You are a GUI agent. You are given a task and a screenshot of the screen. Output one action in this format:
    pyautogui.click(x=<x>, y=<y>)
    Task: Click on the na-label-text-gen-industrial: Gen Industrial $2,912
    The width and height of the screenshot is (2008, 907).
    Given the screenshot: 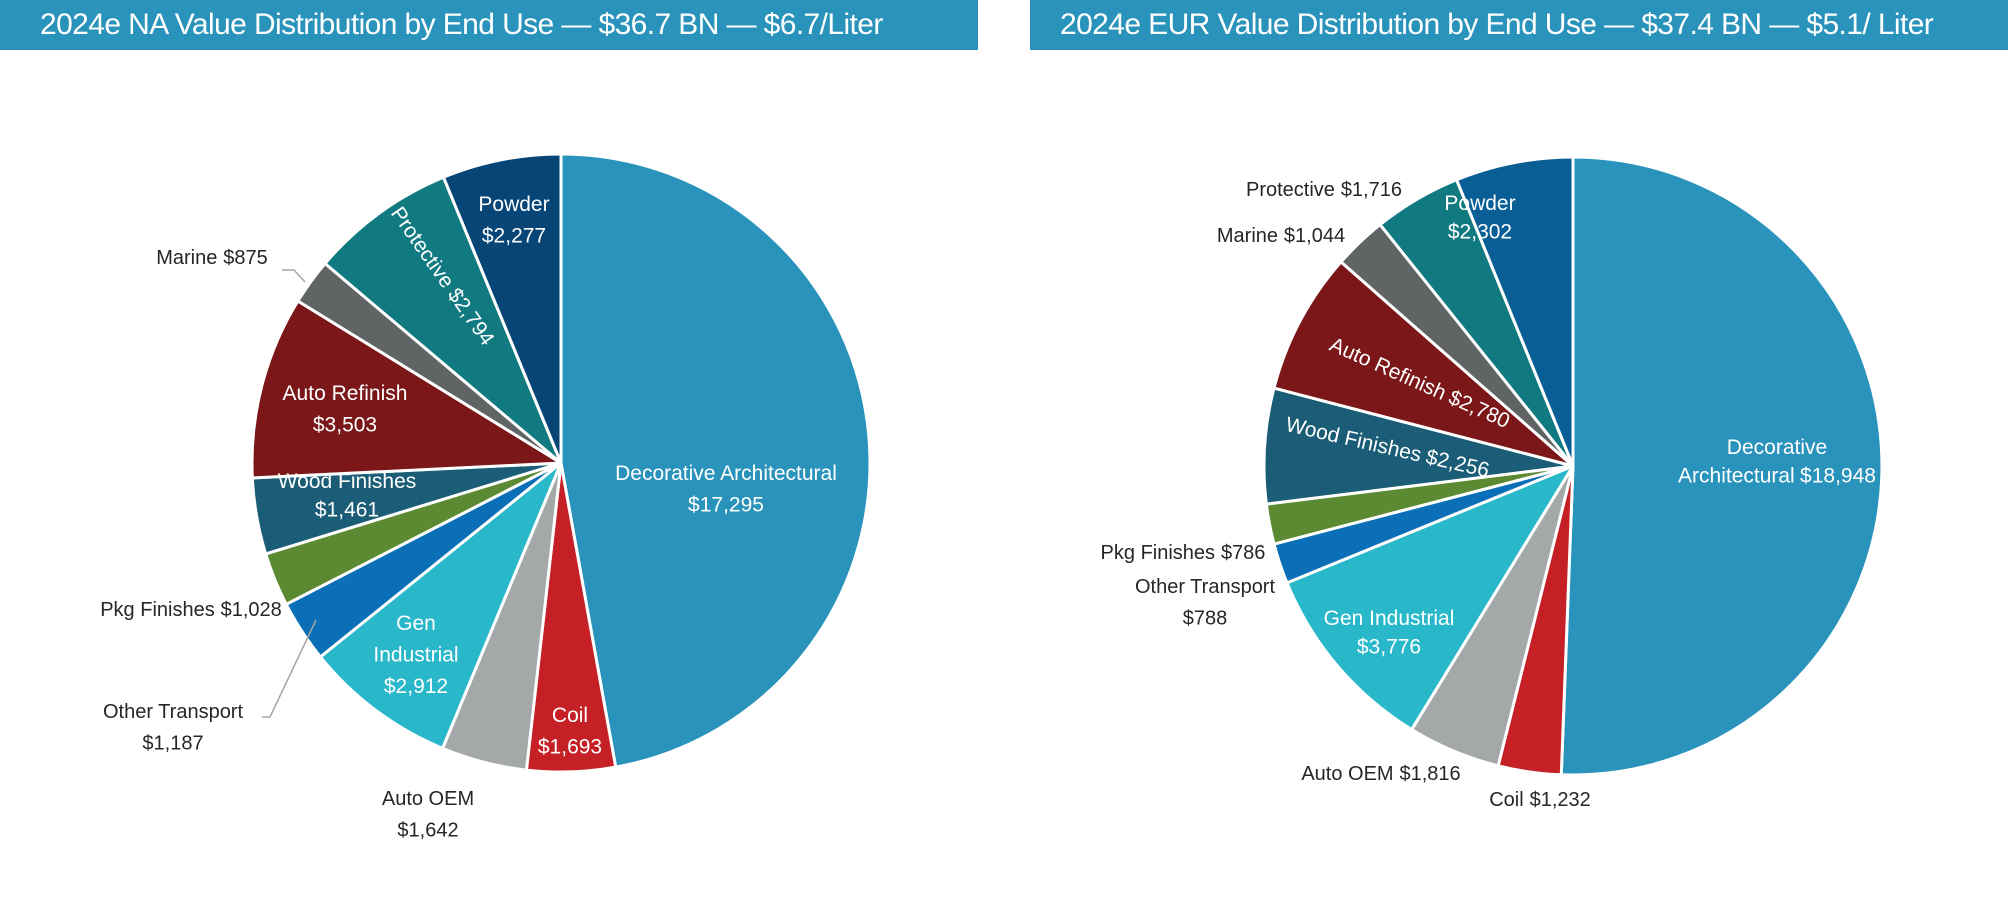 What is the action you would take?
    pyautogui.click(x=415, y=655)
    